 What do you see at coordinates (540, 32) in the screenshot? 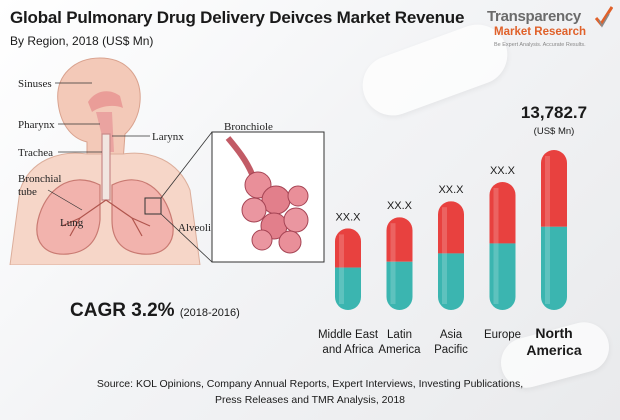
I see `logo-sub: Market Research` at bounding box center [540, 32].